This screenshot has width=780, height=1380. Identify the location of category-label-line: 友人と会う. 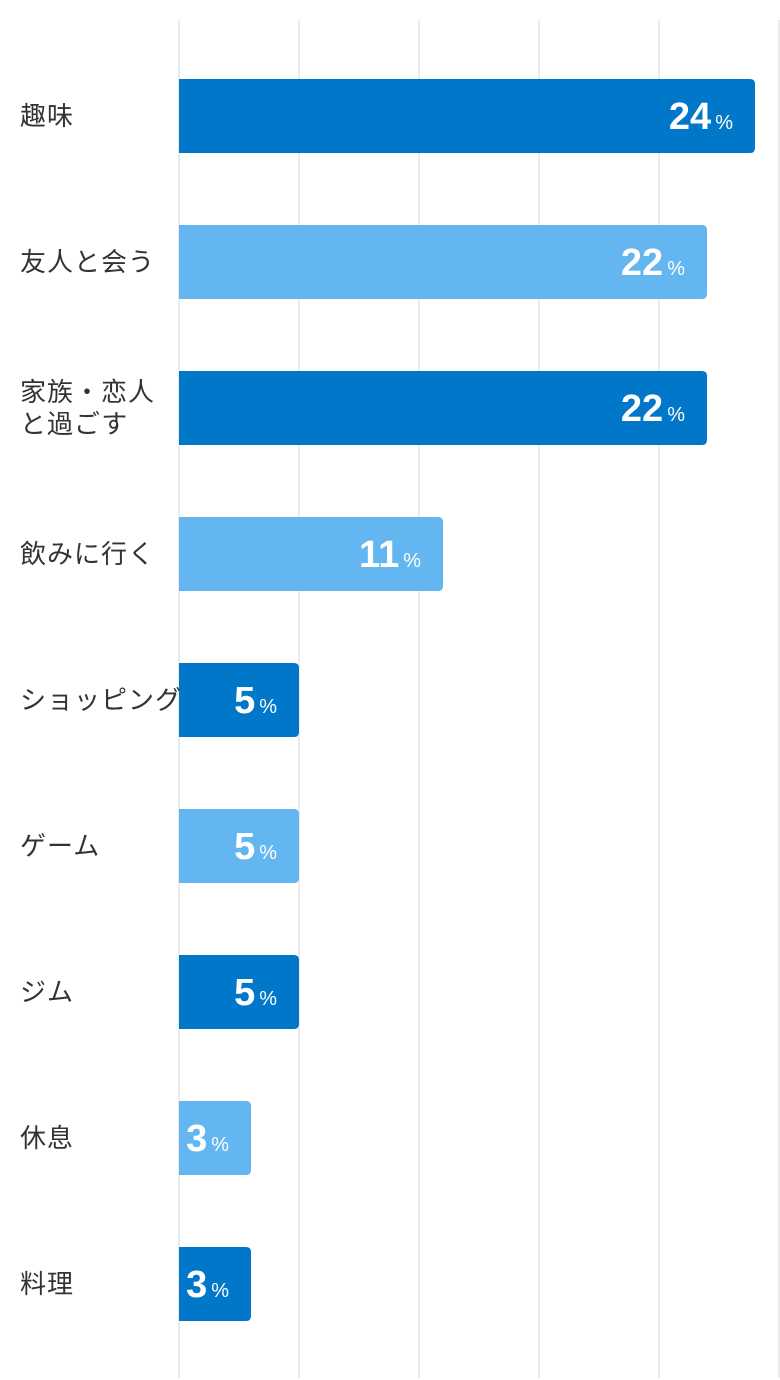
(87, 262).